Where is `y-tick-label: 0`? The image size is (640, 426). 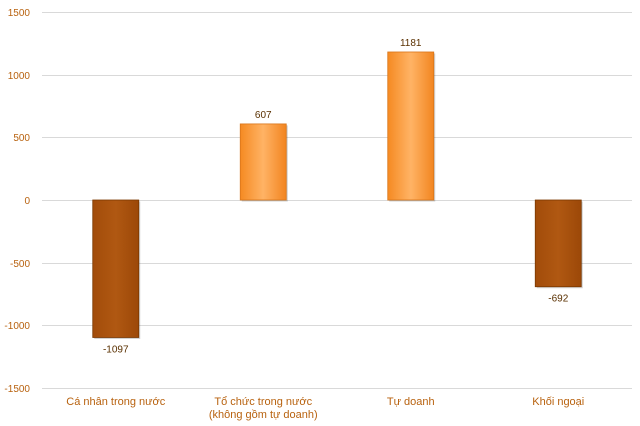
y-tick-label: 0 is located at coordinates (27, 201).